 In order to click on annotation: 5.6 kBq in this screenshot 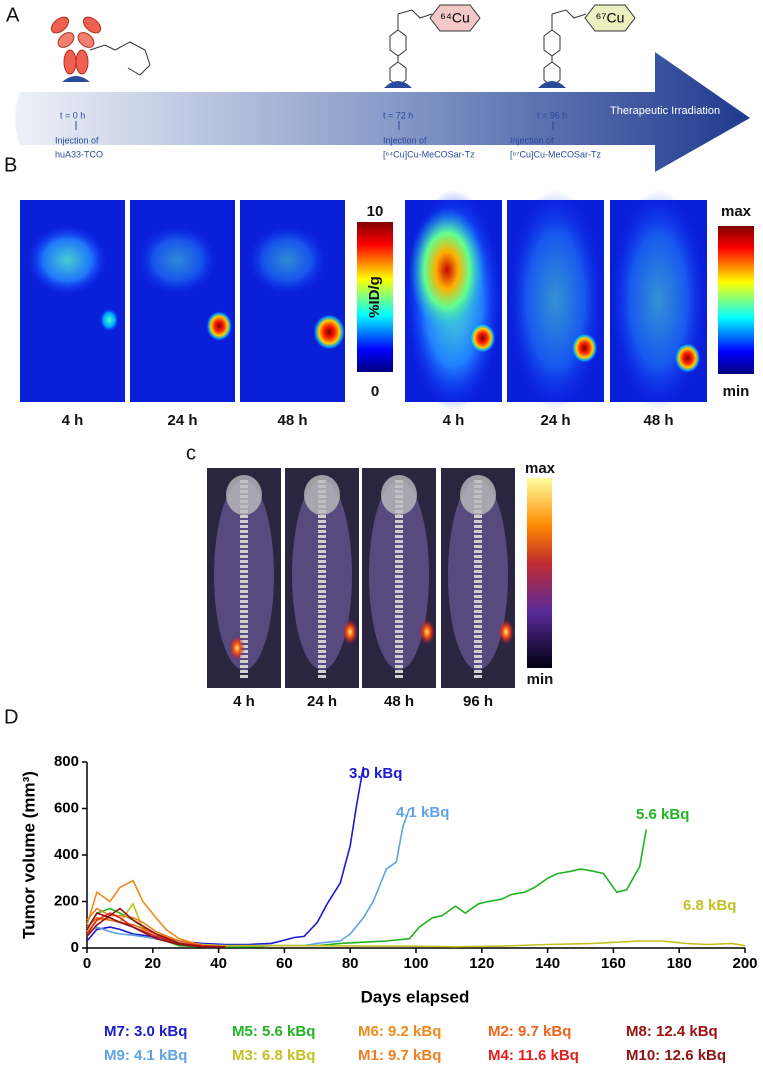, I will do `click(662, 814)`.